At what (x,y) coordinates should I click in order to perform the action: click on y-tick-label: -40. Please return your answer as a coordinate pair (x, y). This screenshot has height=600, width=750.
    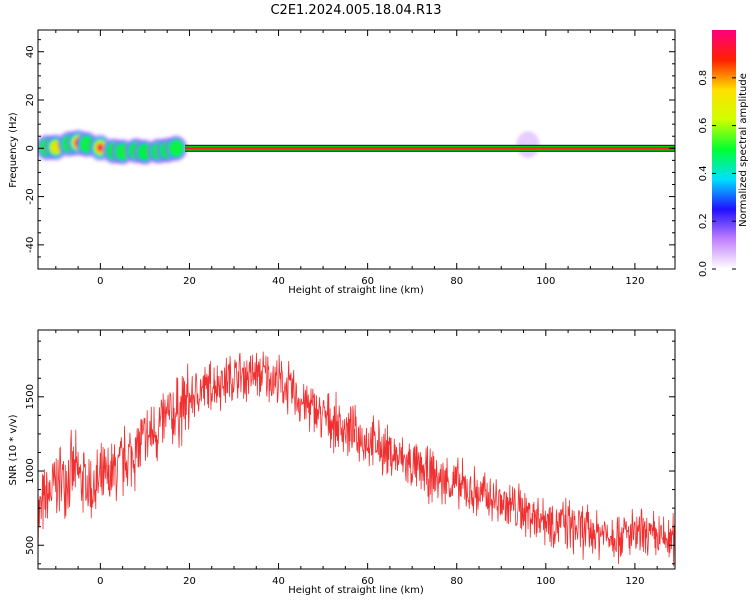
    Looking at the image, I should click on (30, 245).